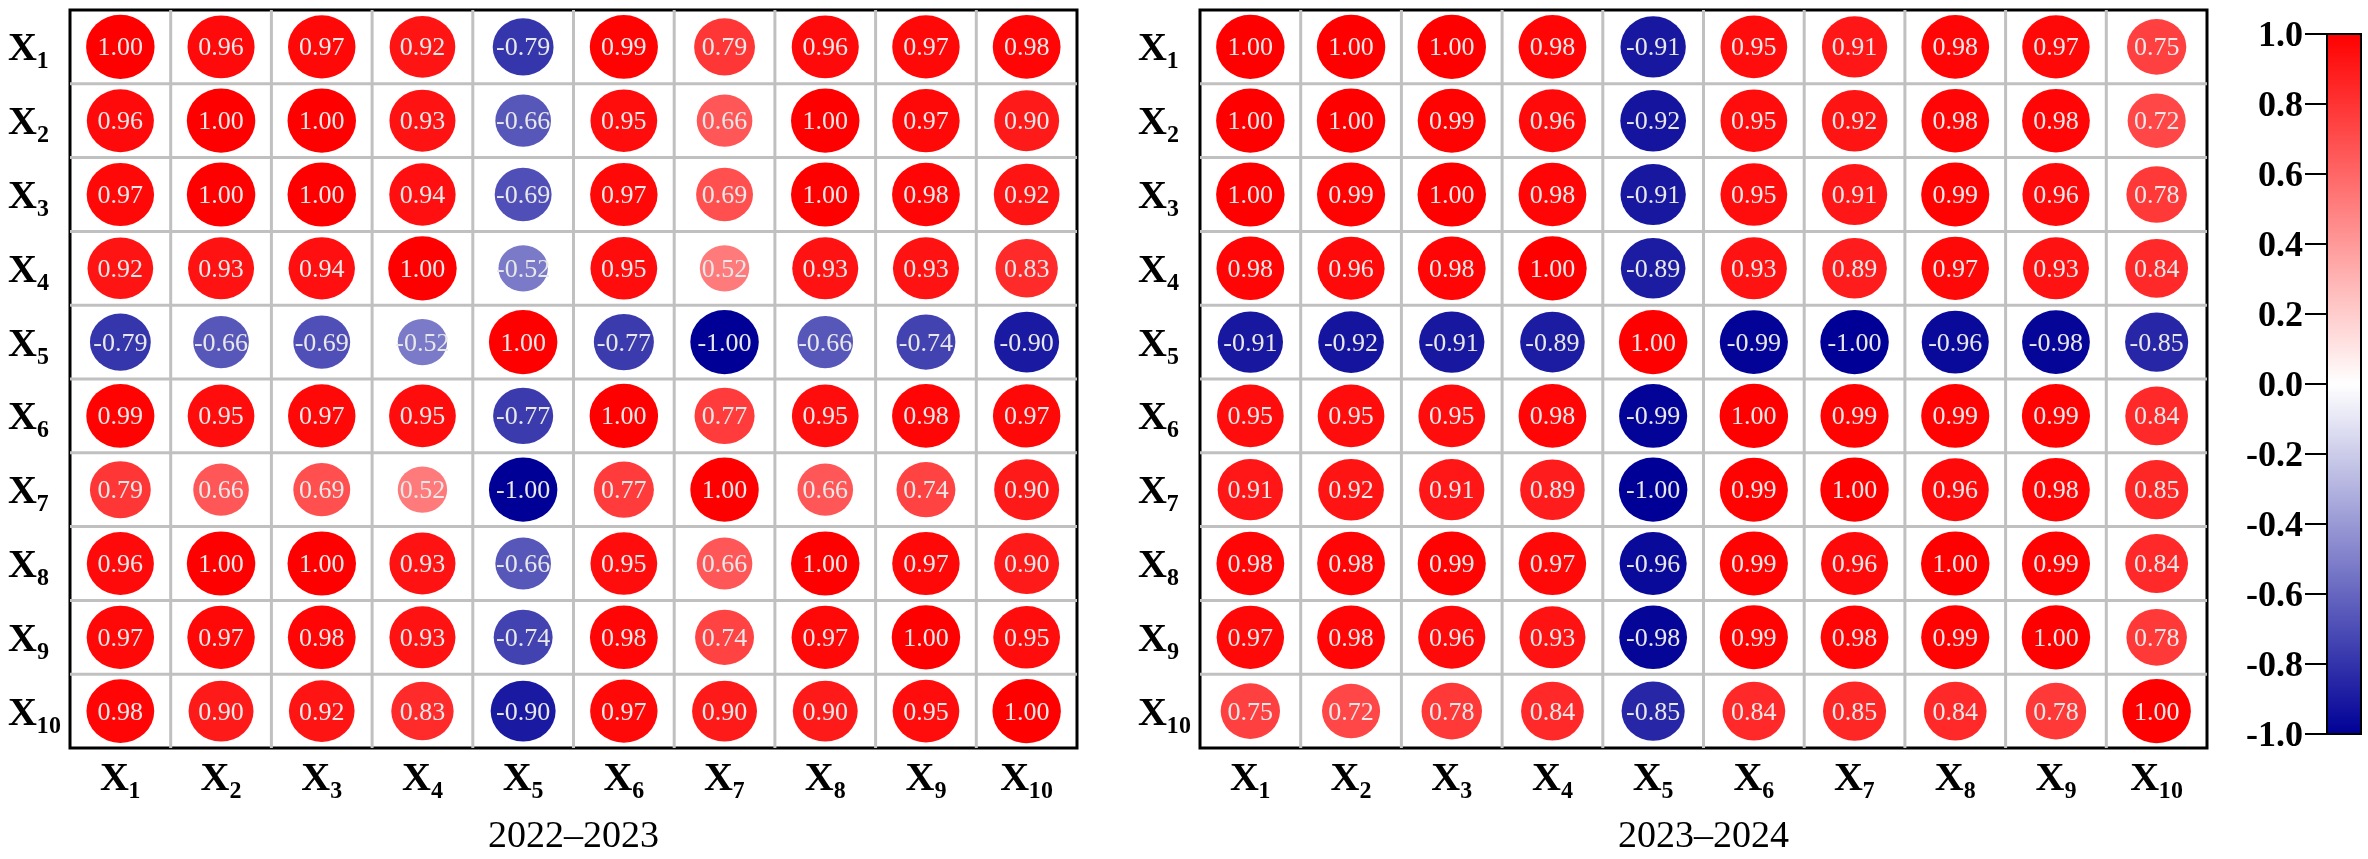 This screenshot has width=2368, height=859. Describe the element at coordinates (1653, 637) in the screenshot. I see `data-label: -0.98` at that location.